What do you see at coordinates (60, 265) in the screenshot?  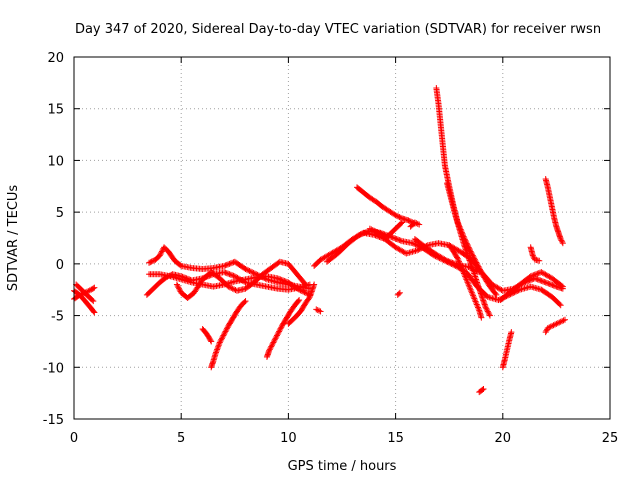 I see `y-tick-label: 0` at bounding box center [60, 265].